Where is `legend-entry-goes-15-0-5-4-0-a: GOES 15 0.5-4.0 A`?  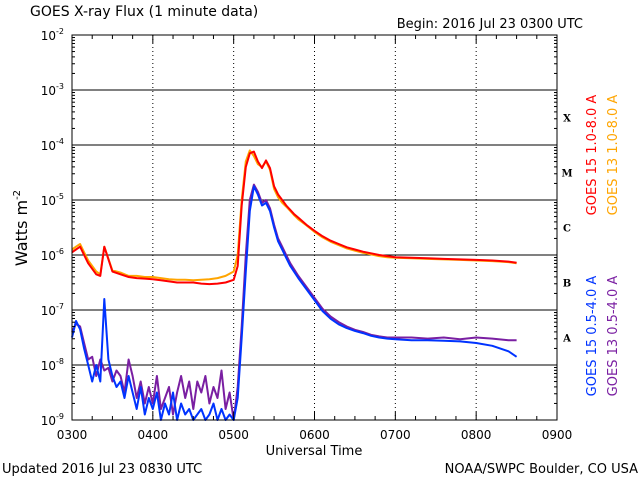
legend-entry-goes-15-0-5-4-0-a: GOES 15 0.5-4.0 A is located at coordinates (592, 336).